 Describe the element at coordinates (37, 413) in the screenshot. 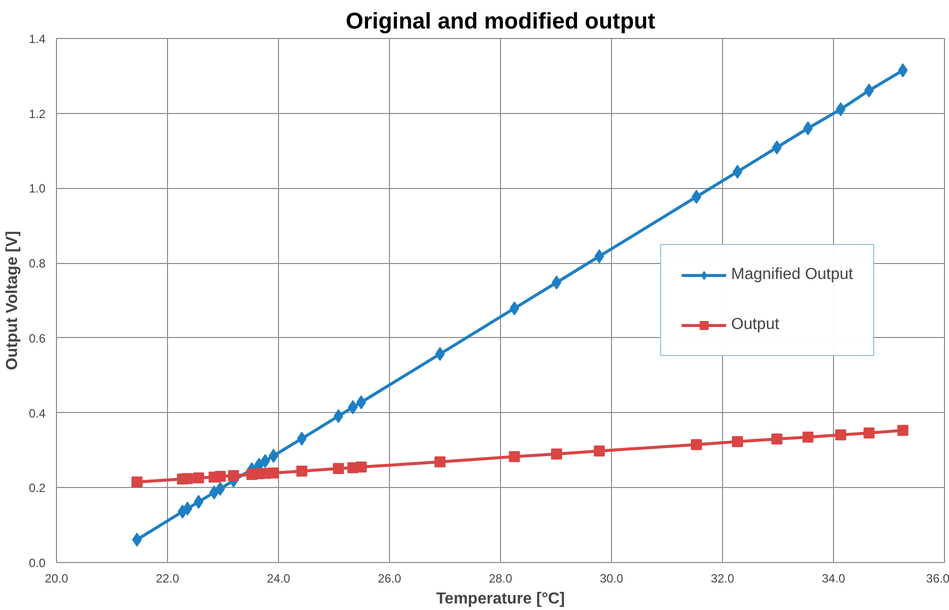

I see `y-tick-label: 0.4` at that location.